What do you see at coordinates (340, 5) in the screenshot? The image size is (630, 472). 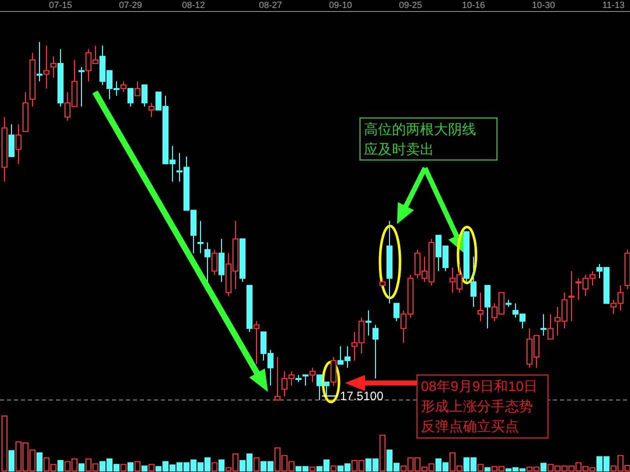 I see `x-tick-label: 09-10` at bounding box center [340, 5].